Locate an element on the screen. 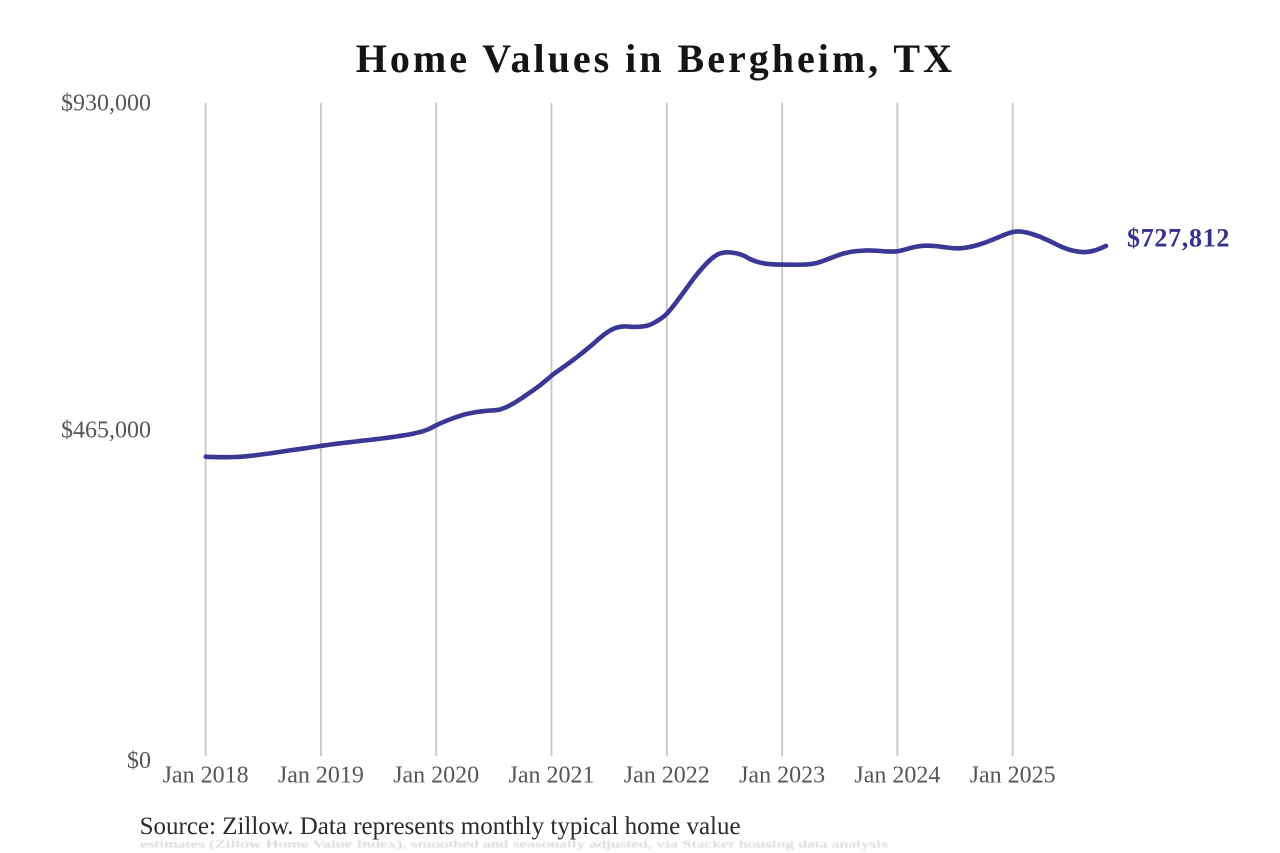  svg-text: Jan 2019 is located at coordinates (321, 776).